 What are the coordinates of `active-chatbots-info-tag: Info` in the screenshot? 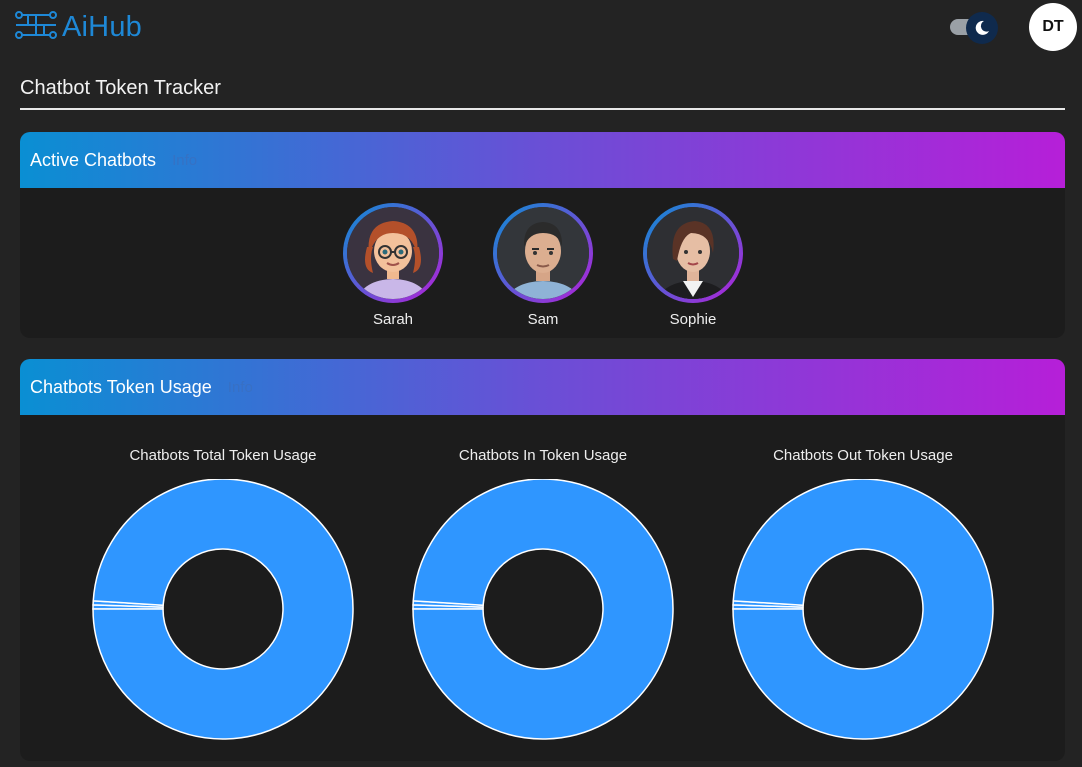 It's located at (185, 160).